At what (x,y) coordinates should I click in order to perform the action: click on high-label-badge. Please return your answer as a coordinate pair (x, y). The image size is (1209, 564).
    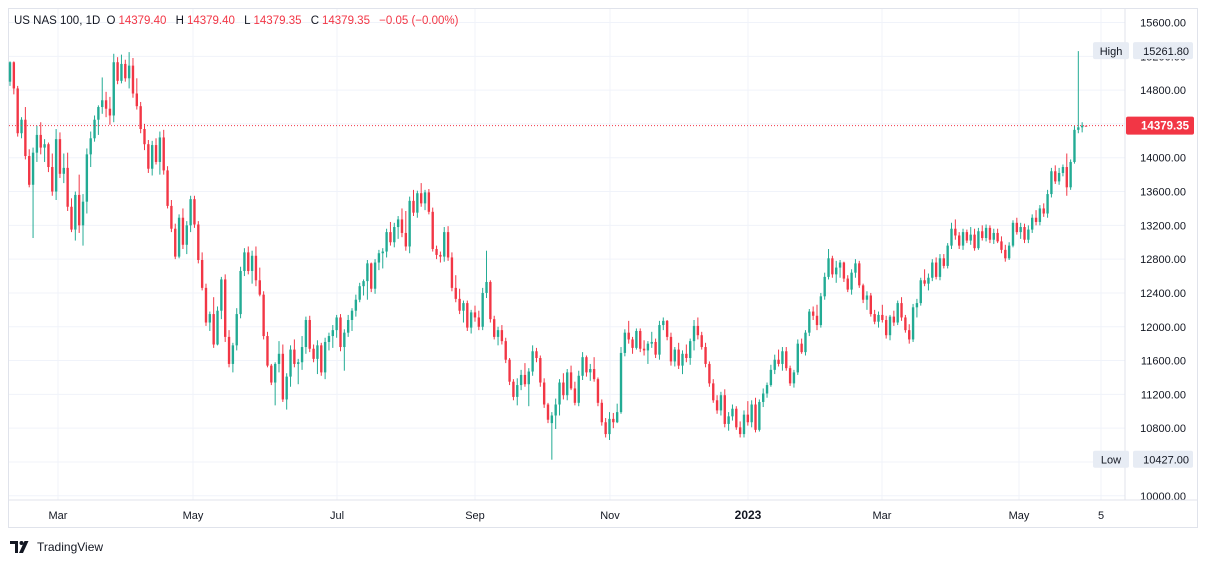
    Looking at the image, I should click on (1111, 51).